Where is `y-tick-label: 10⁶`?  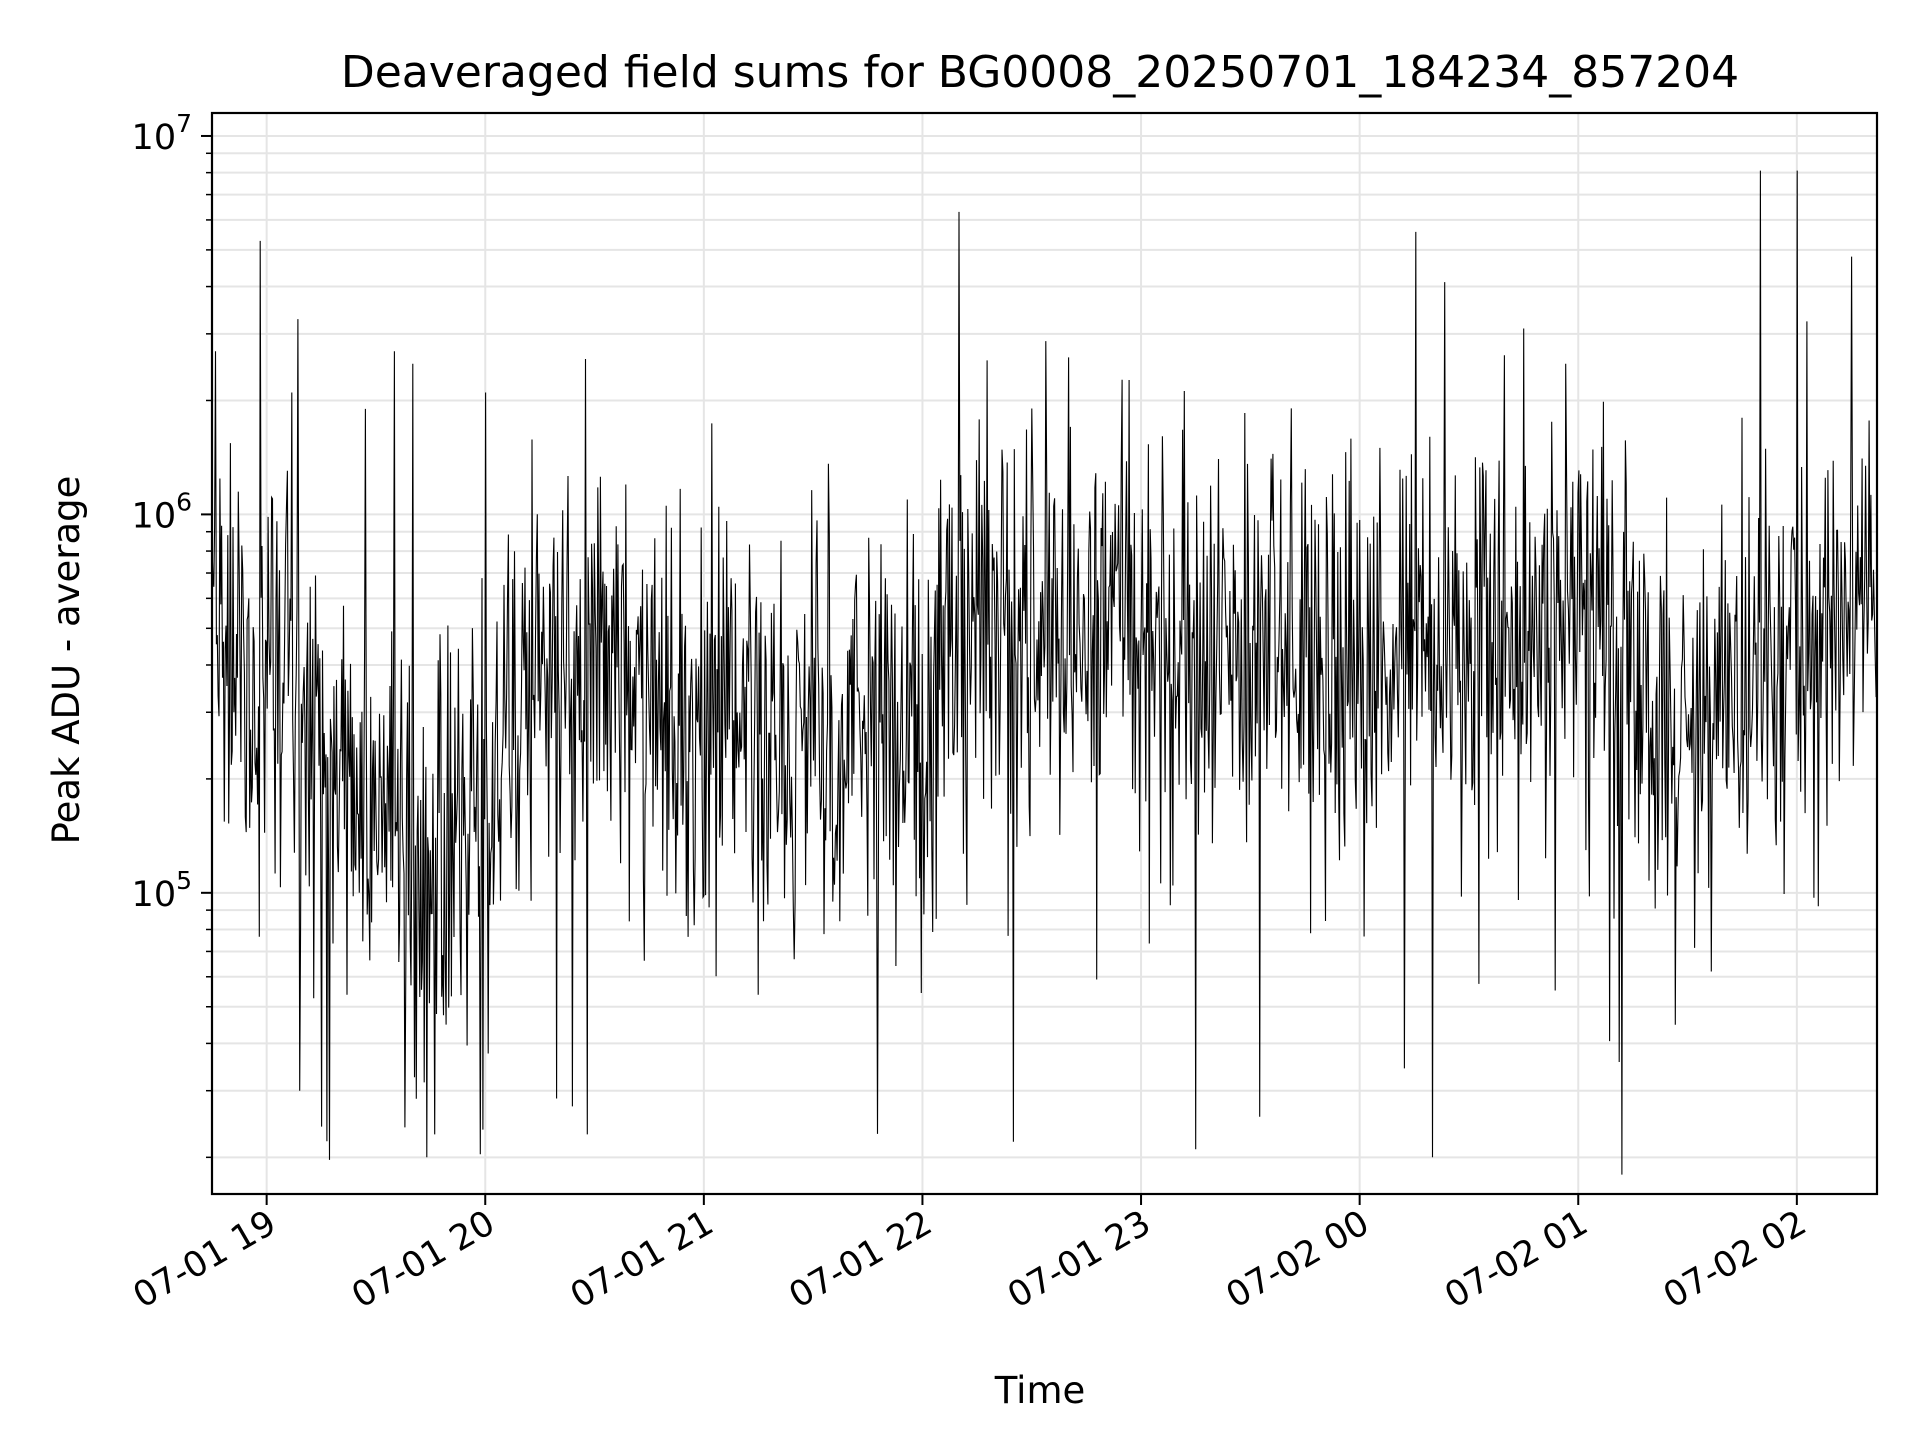 y-tick-label: 10⁶ is located at coordinates (162, 511).